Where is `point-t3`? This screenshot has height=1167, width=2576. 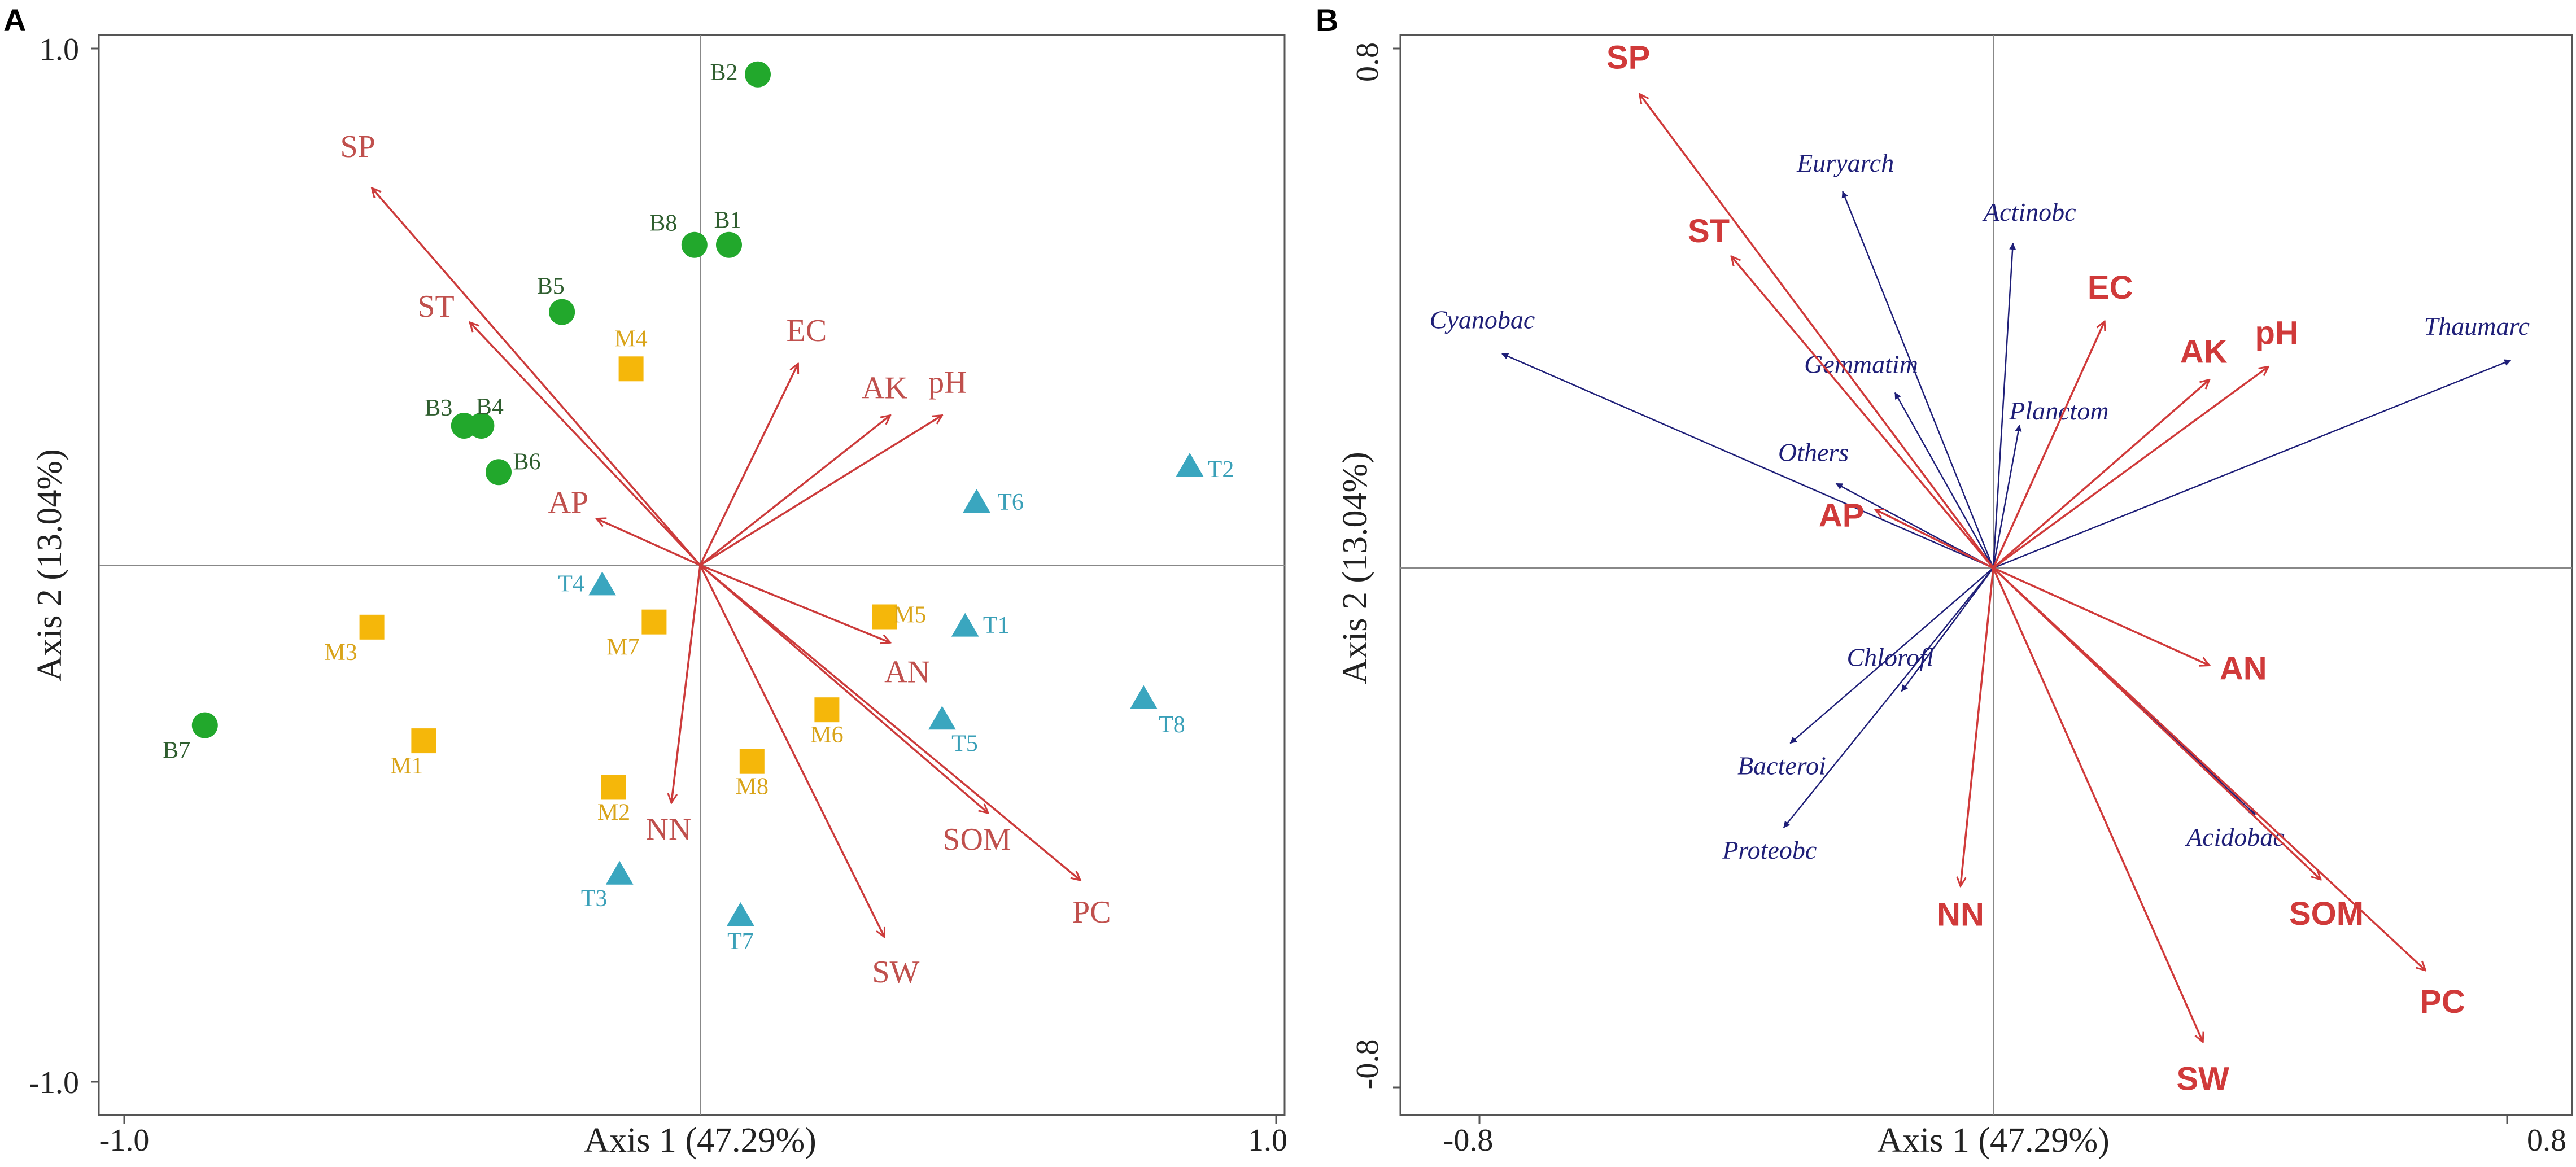
point-t3 is located at coordinates (619, 873).